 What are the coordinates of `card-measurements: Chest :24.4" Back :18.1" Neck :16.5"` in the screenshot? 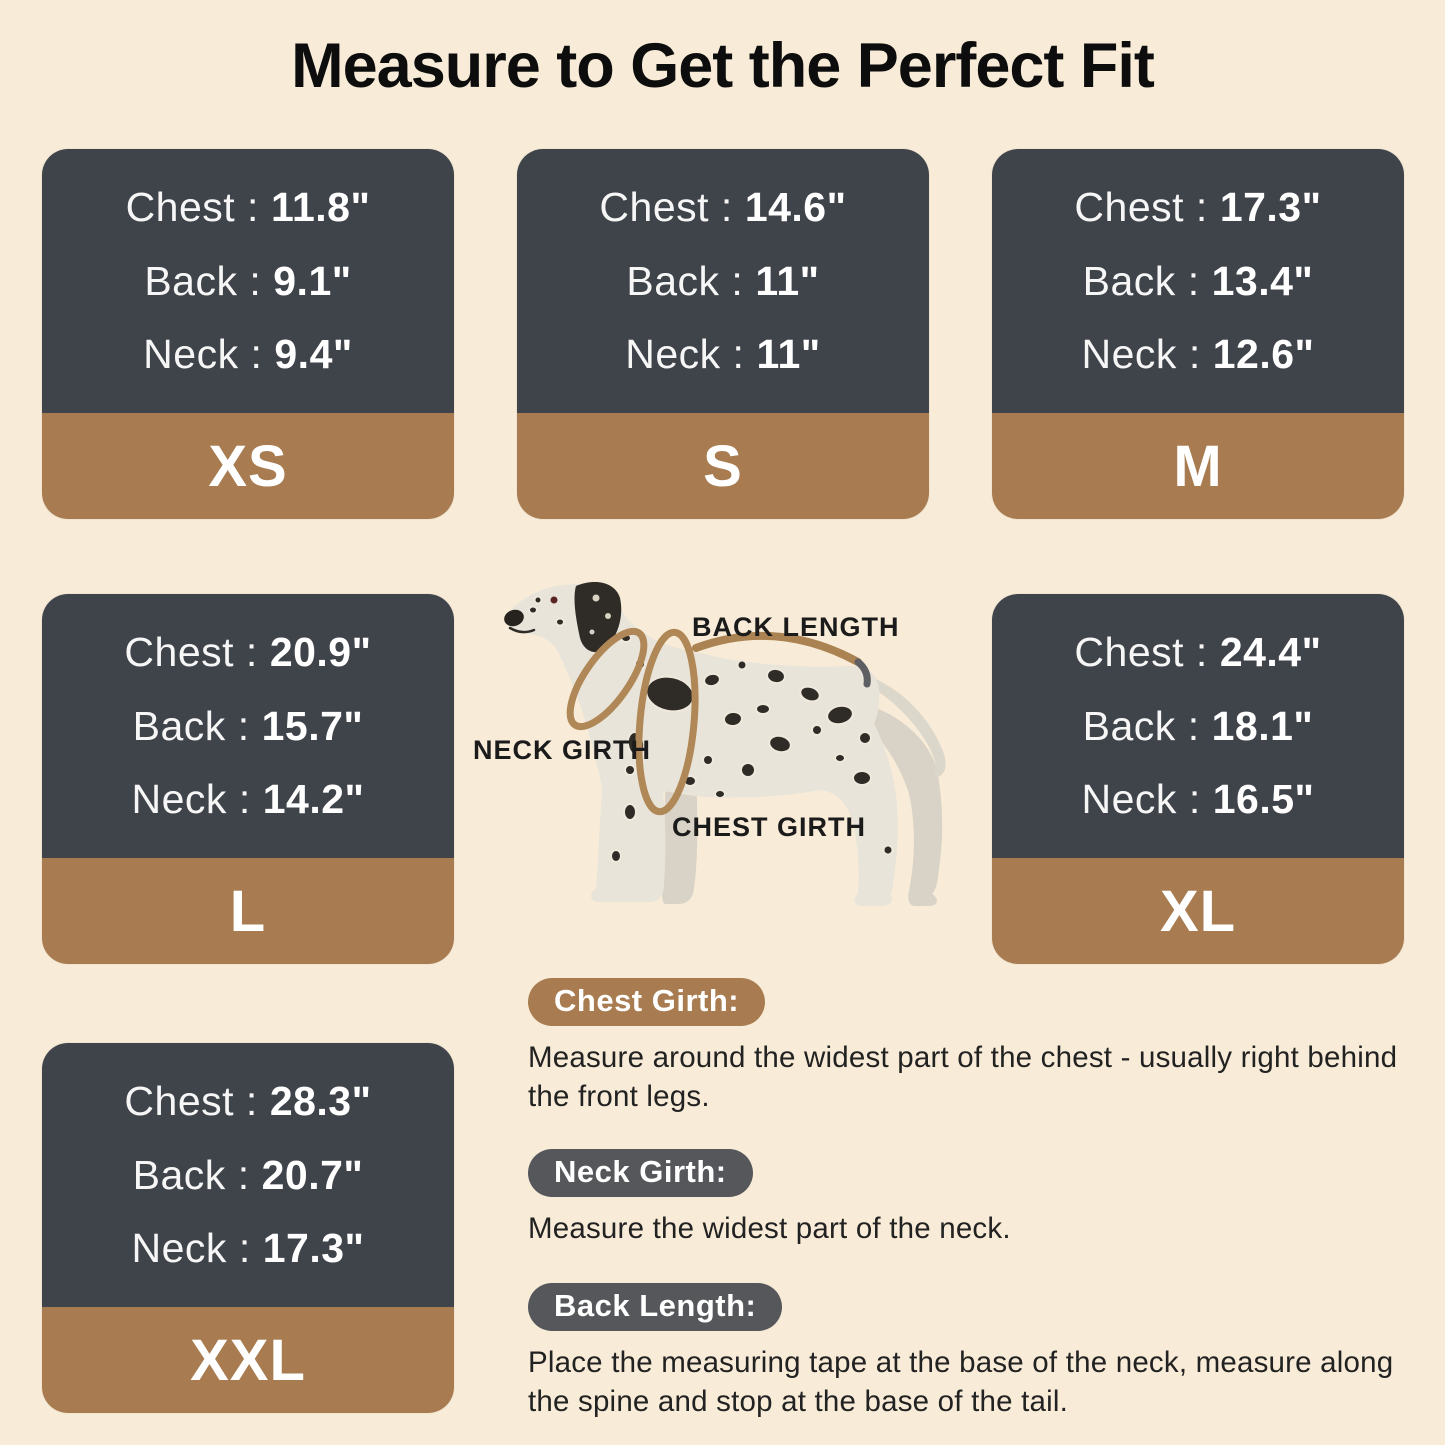 It's located at (1198, 726).